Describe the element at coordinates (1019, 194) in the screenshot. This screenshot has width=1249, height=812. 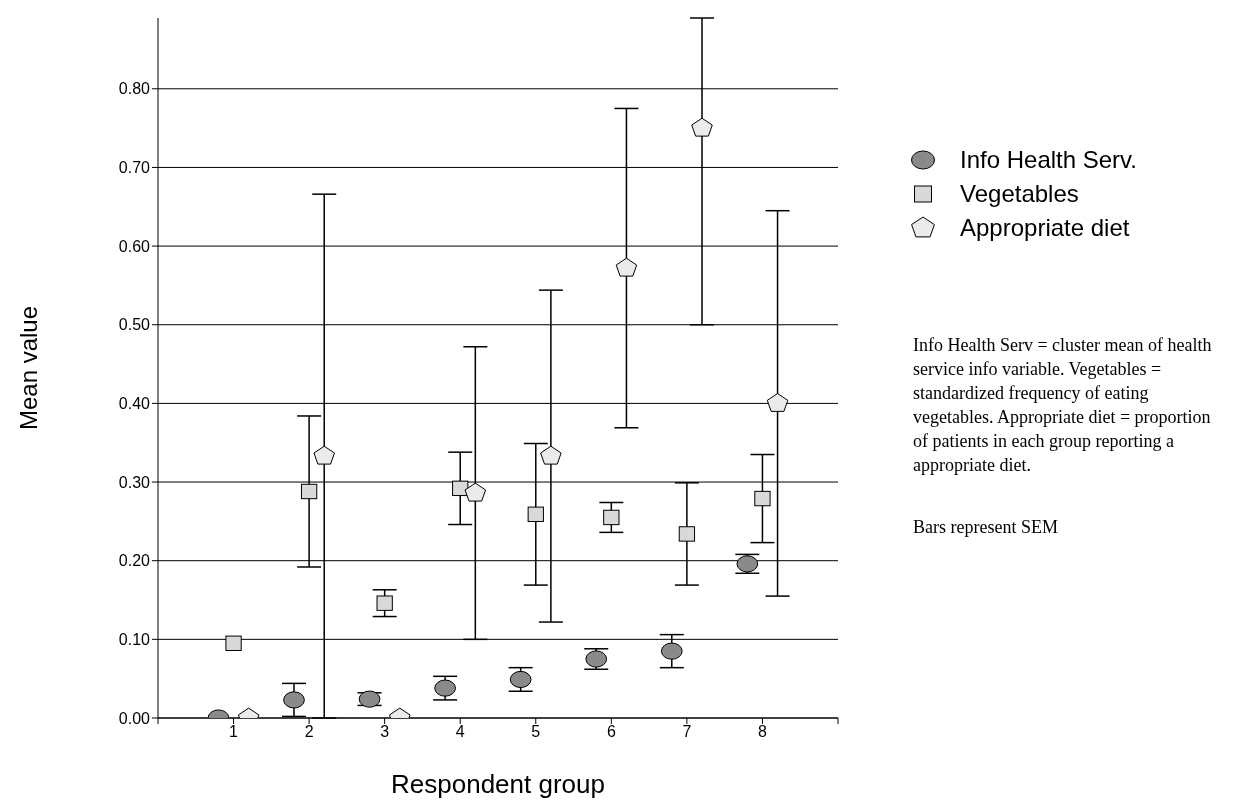
I see `legend-label: Vegetables` at that location.